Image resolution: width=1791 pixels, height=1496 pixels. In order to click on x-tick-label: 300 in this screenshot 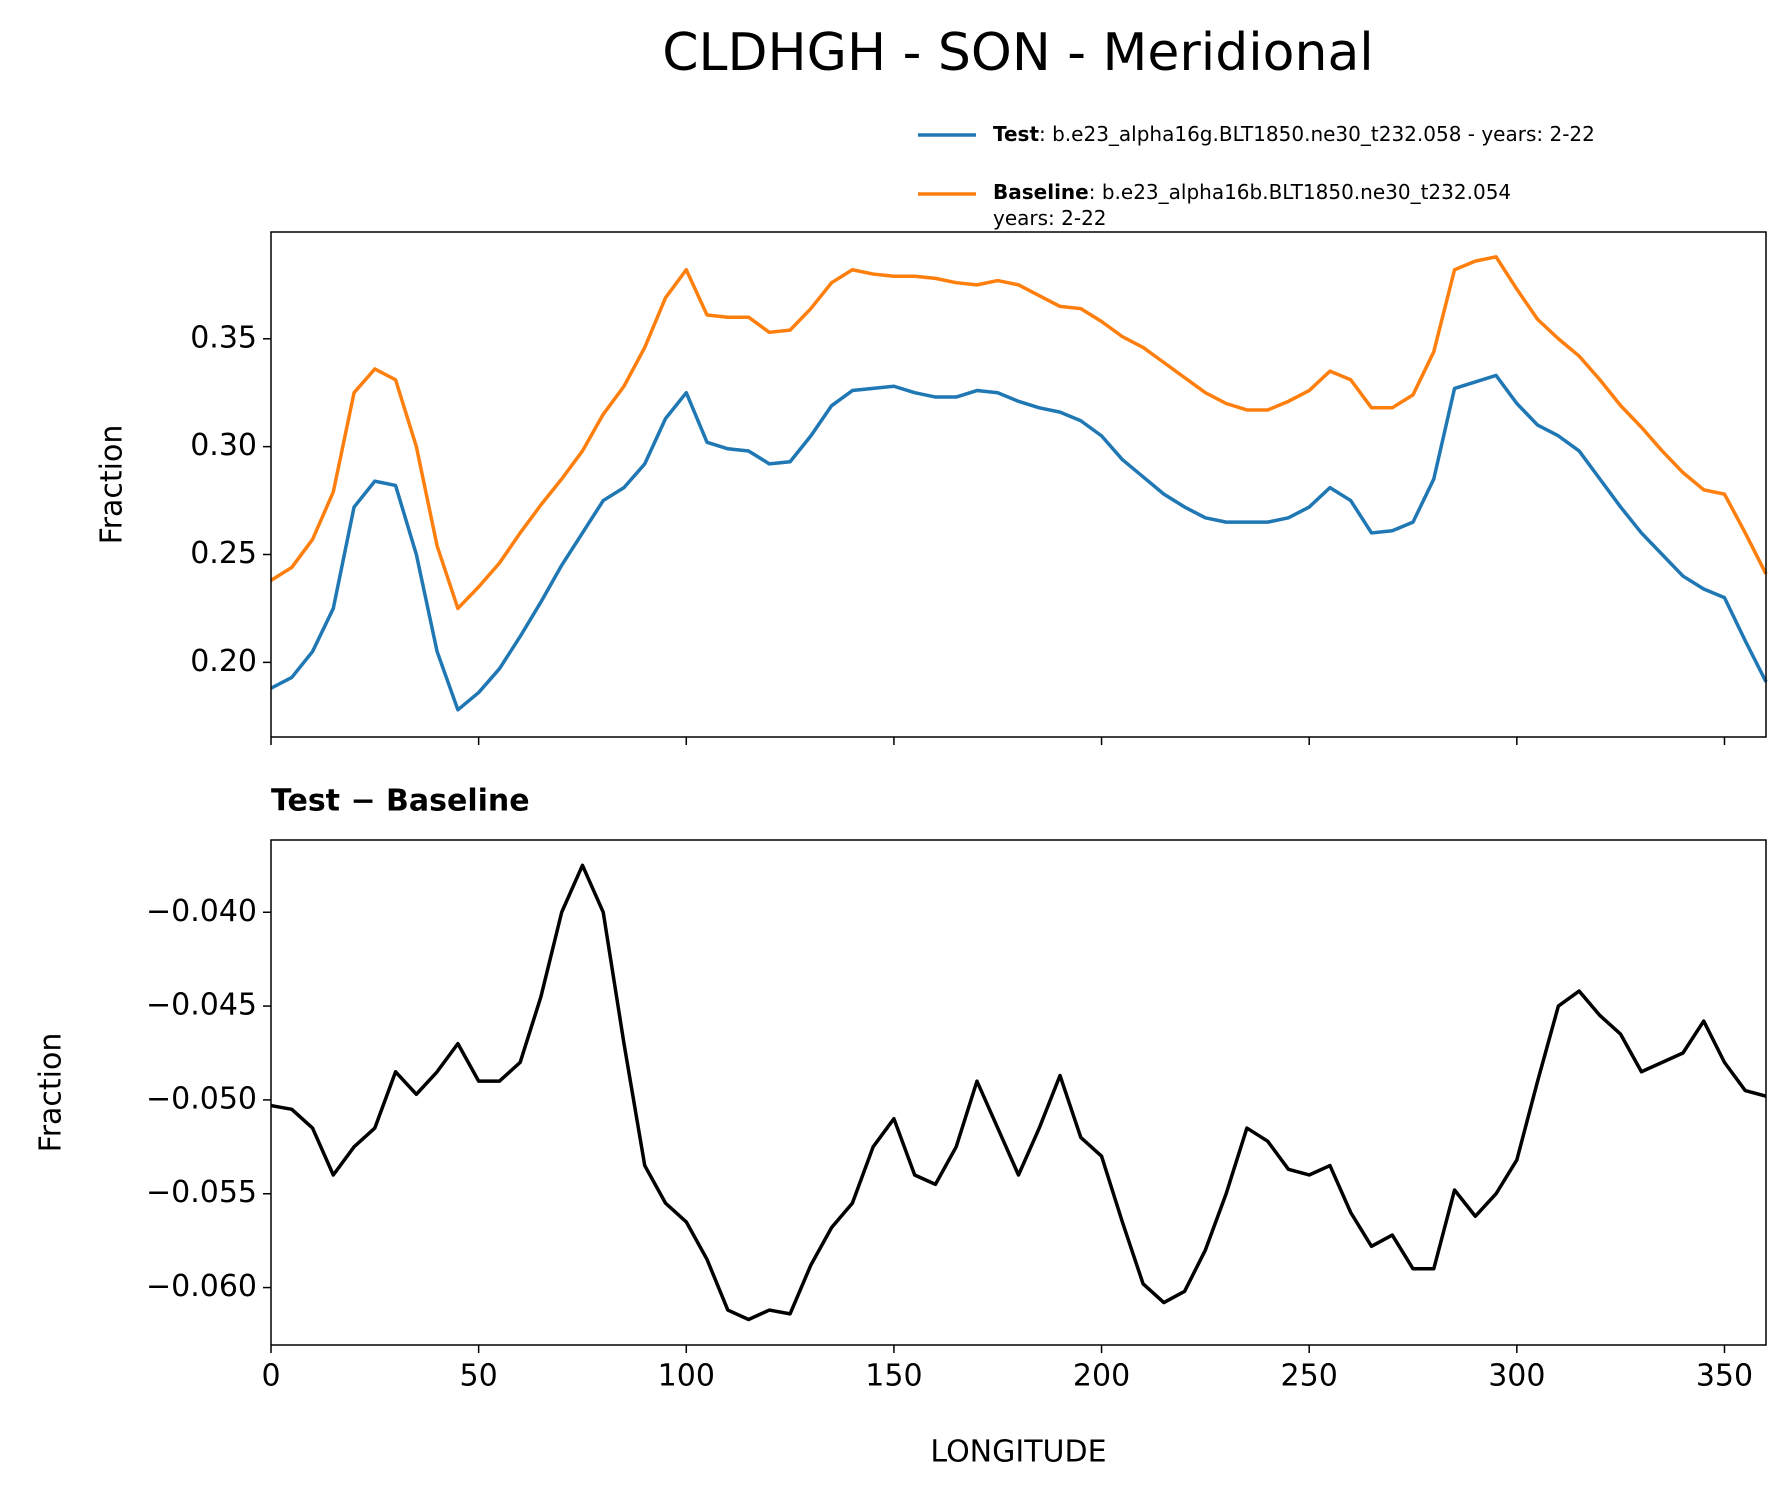, I will do `click(1516, 1376)`.